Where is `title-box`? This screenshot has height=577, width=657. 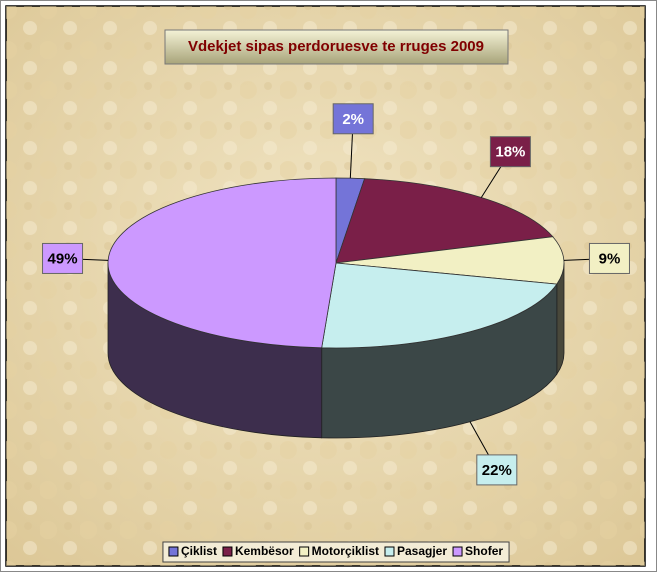 title-box is located at coordinates (336, 47).